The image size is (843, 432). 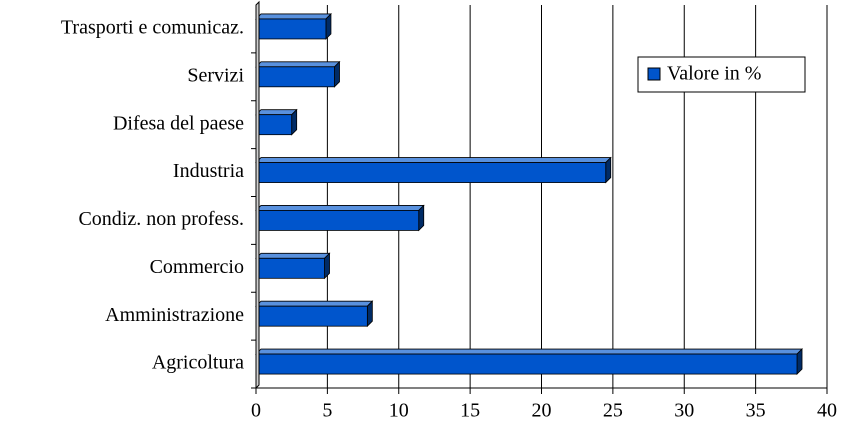 What do you see at coordinates (470, 411) in the screenshot?
I see `x-tick-label: 15` at bounding box center [470, 411].